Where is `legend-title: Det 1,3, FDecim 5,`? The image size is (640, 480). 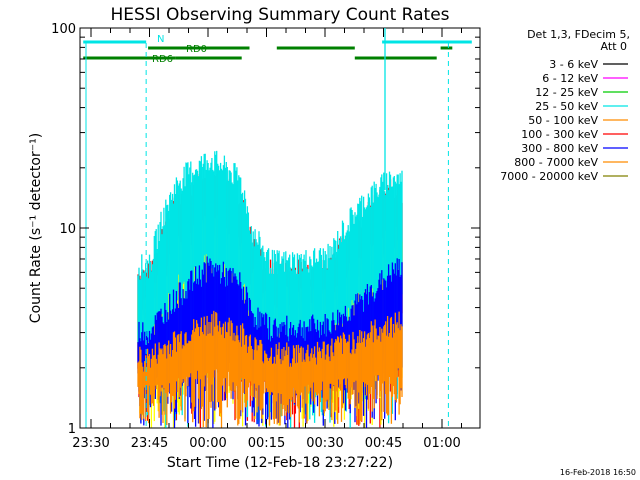 legend-title: Det 1,3, FDecim 5, is located at coordinates (578, 34).